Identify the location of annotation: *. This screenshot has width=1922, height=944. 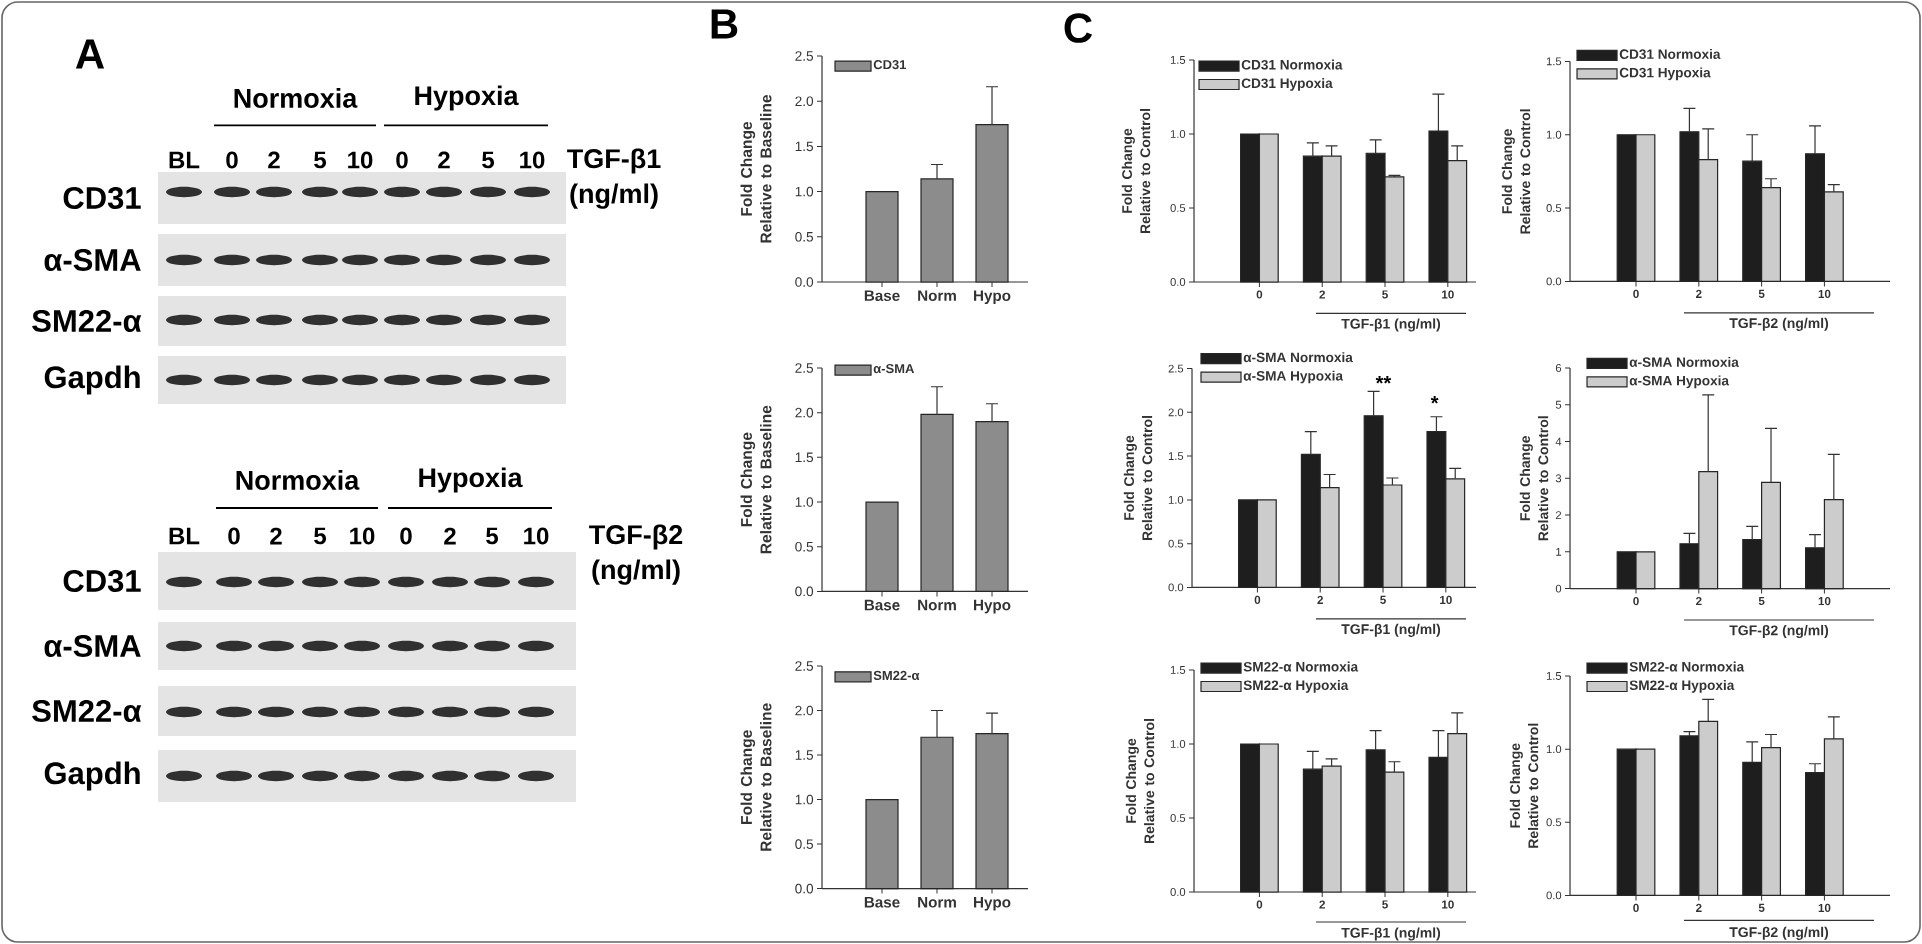
(1434, 400).